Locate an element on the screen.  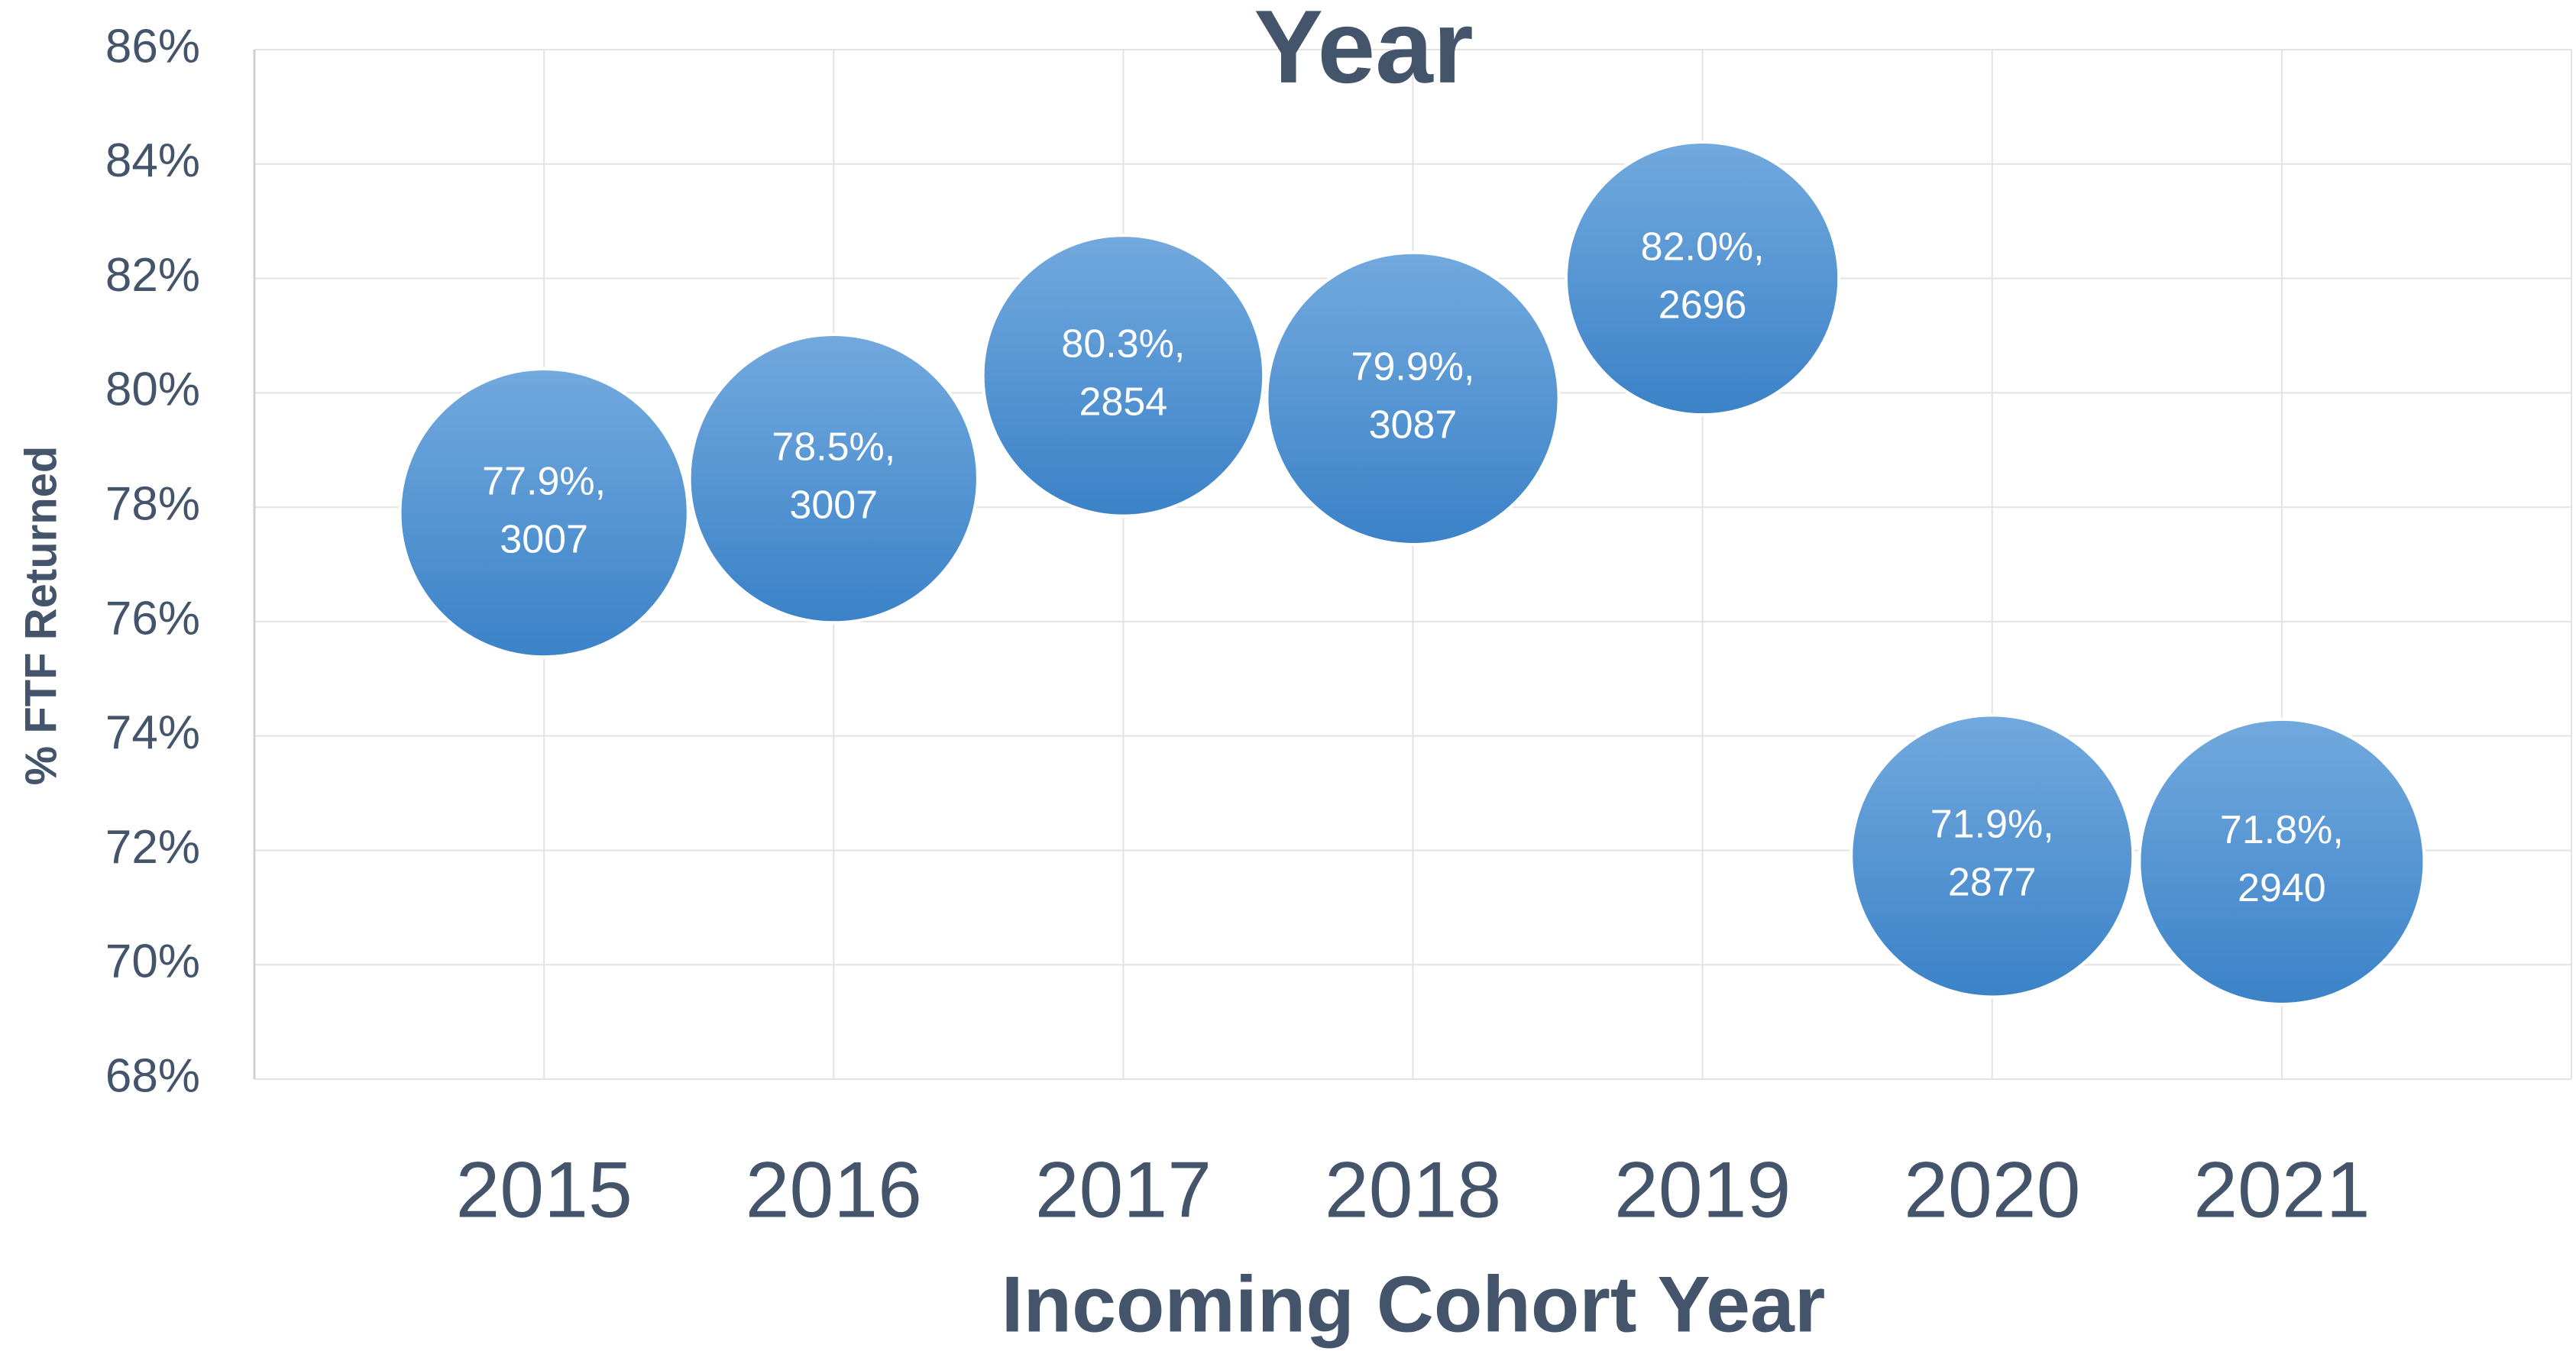
y-tick-label: 74% is located at coordinates (152, 732).